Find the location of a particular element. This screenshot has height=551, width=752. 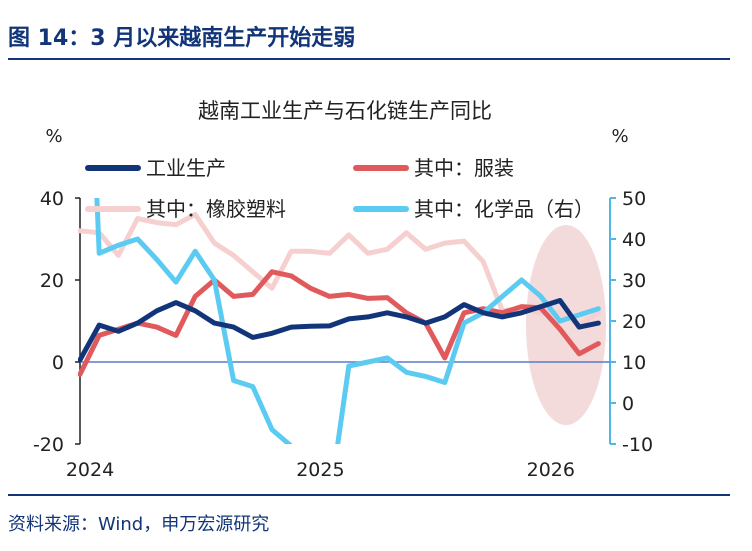

source-note: 资料来源：Wind，申万宏源研究 is located at coordinates (139, 524).